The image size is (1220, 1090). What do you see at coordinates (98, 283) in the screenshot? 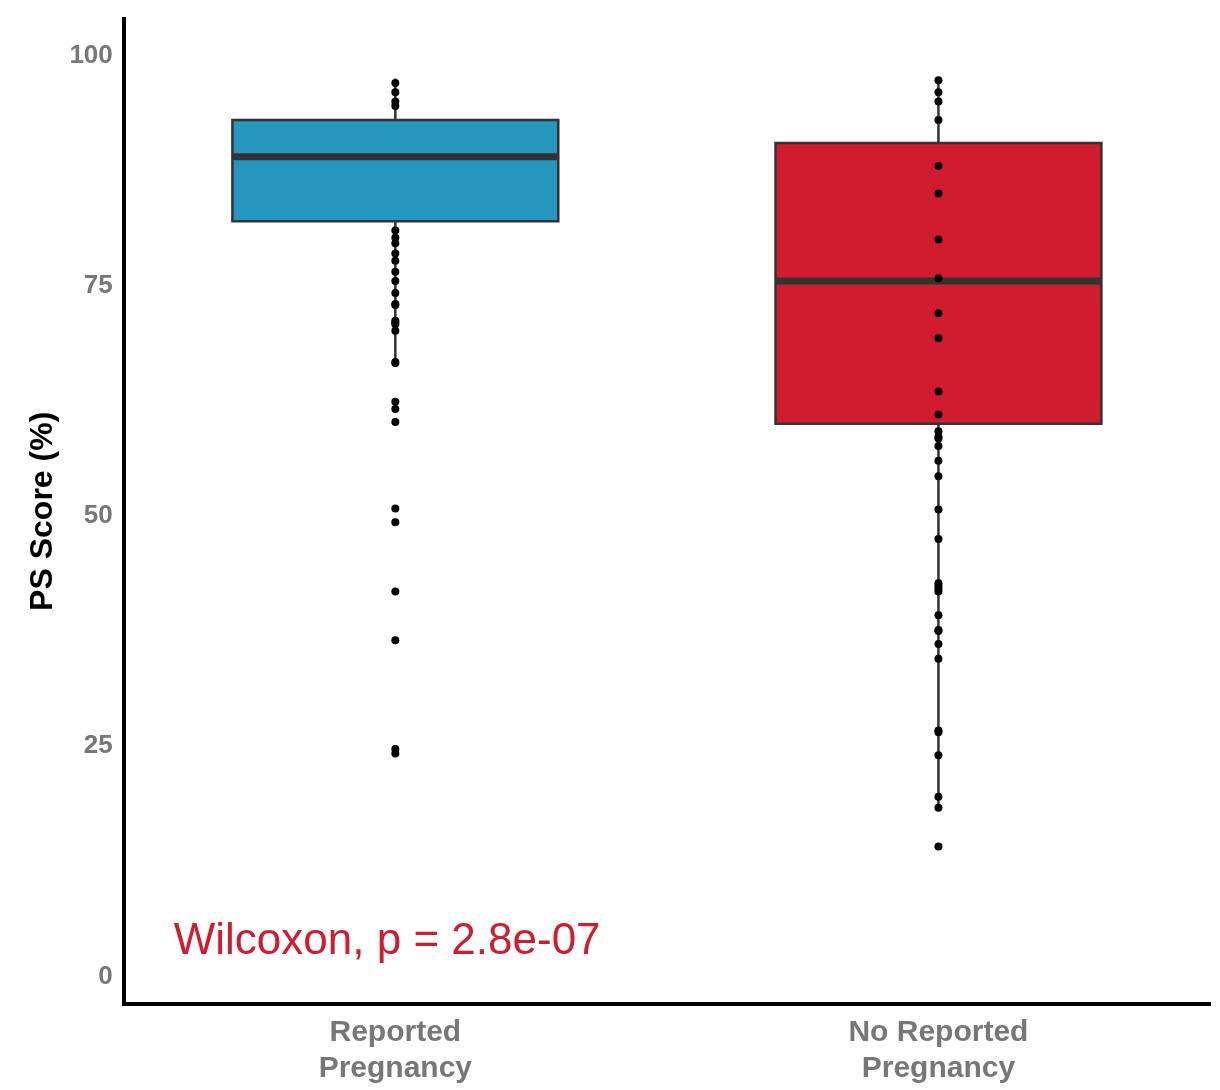
I see `y-tick-label: 75` at bounding box center [98, 283].